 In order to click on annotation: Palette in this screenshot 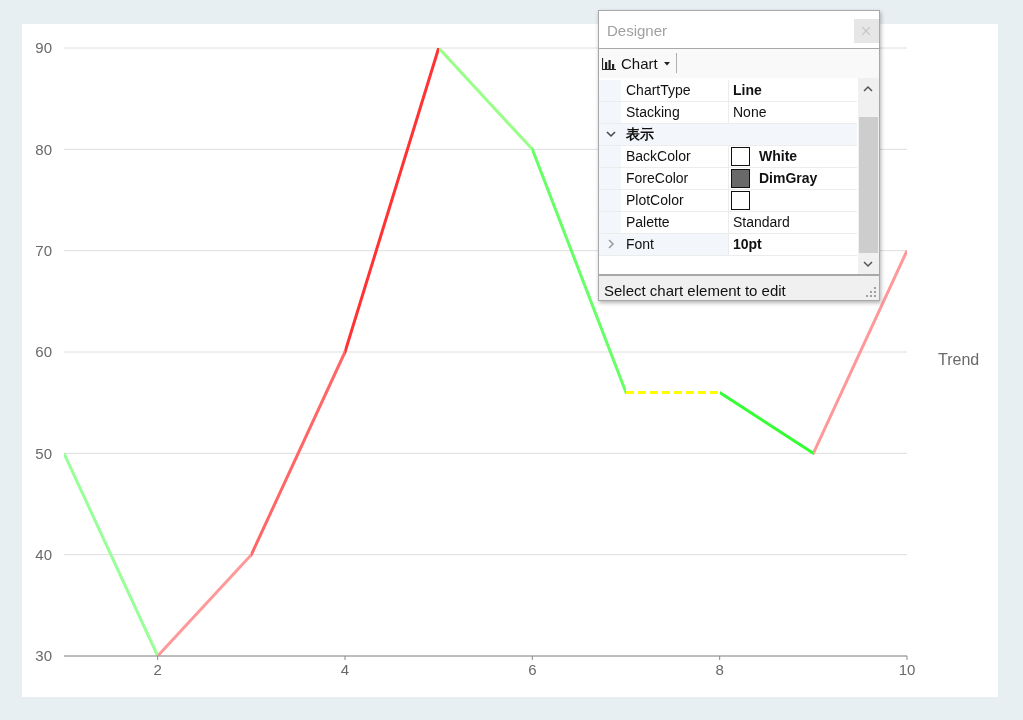, I will do `click(648, 222)`.